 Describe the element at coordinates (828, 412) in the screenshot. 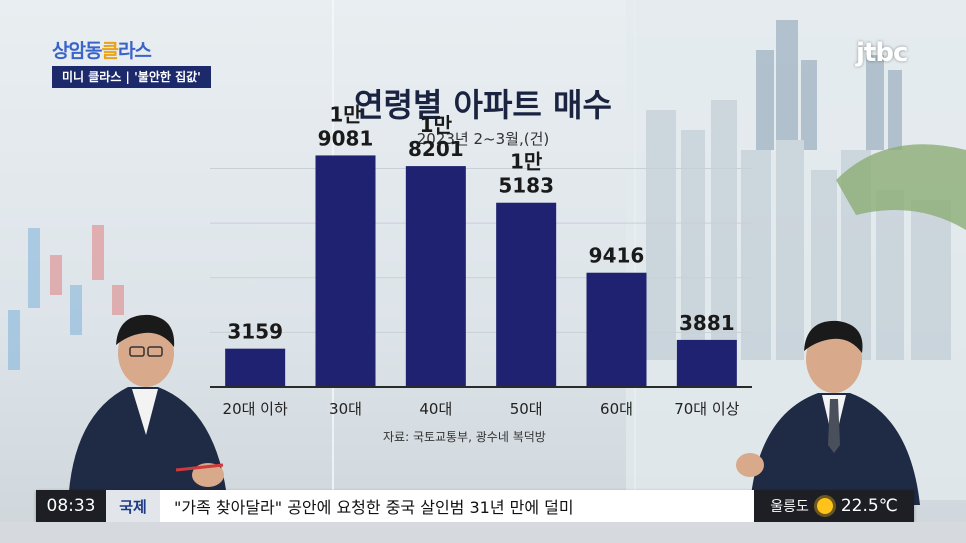

I see `anchor-right` at that location.